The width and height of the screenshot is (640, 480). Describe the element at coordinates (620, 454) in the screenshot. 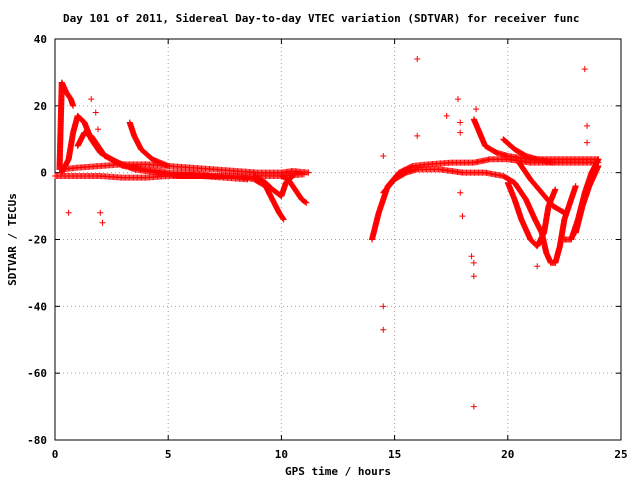

I see `x-tick-label: 25` at that location.